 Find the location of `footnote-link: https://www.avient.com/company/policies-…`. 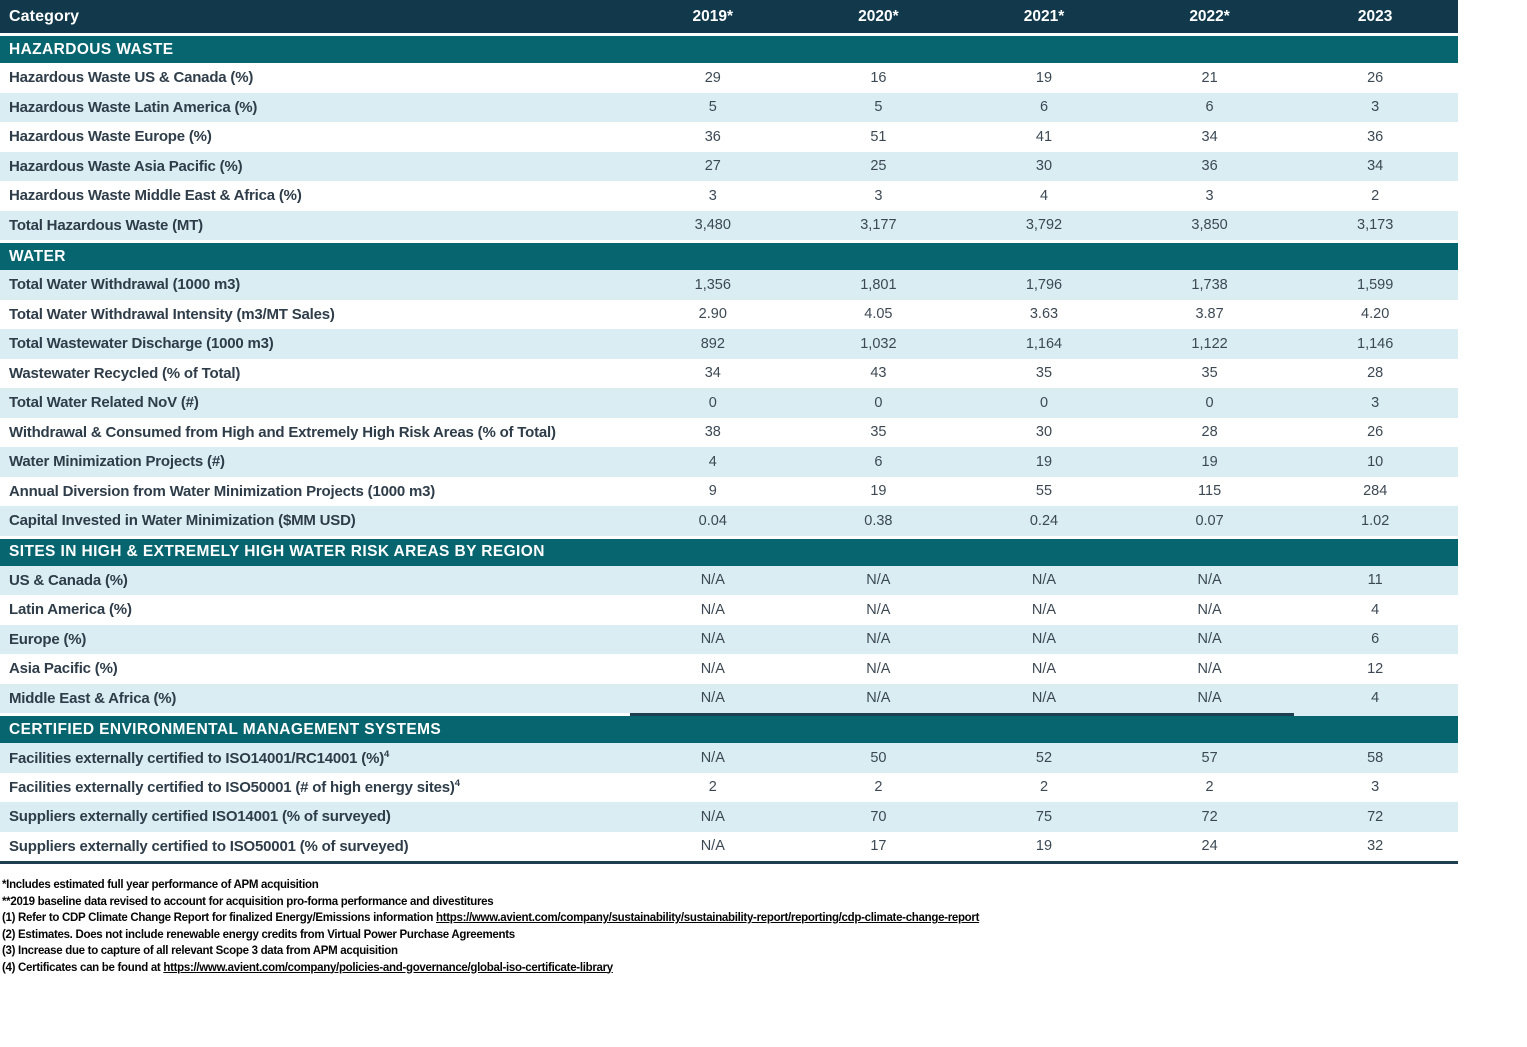

footnote-link: https://www.avient.com/company/policies-… is located at coordinates (388, 967).